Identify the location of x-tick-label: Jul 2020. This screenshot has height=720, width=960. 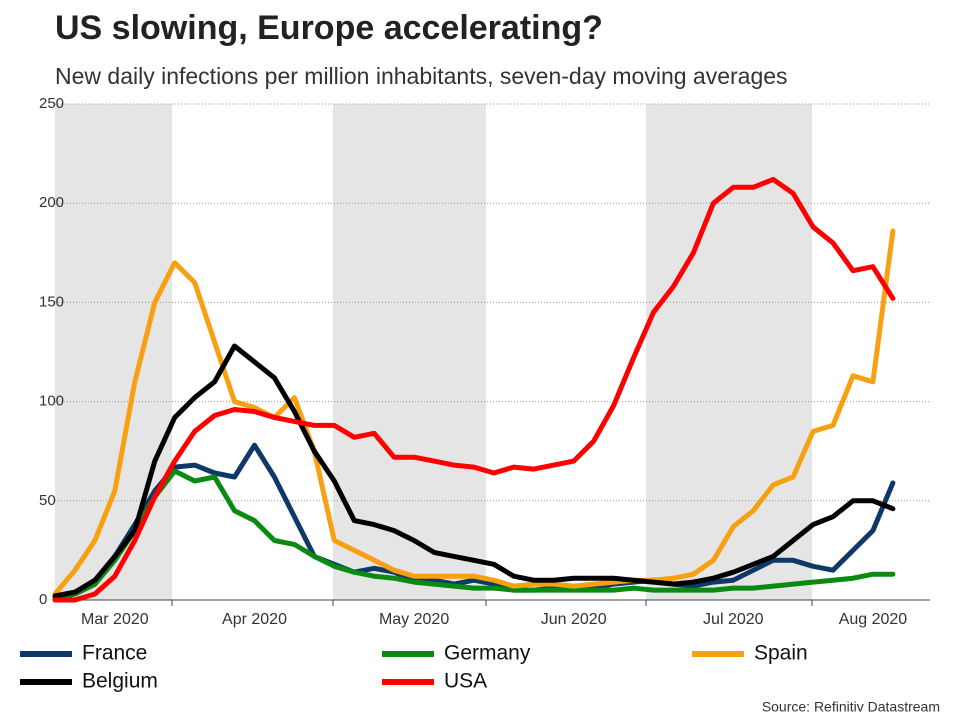
(733, 619).